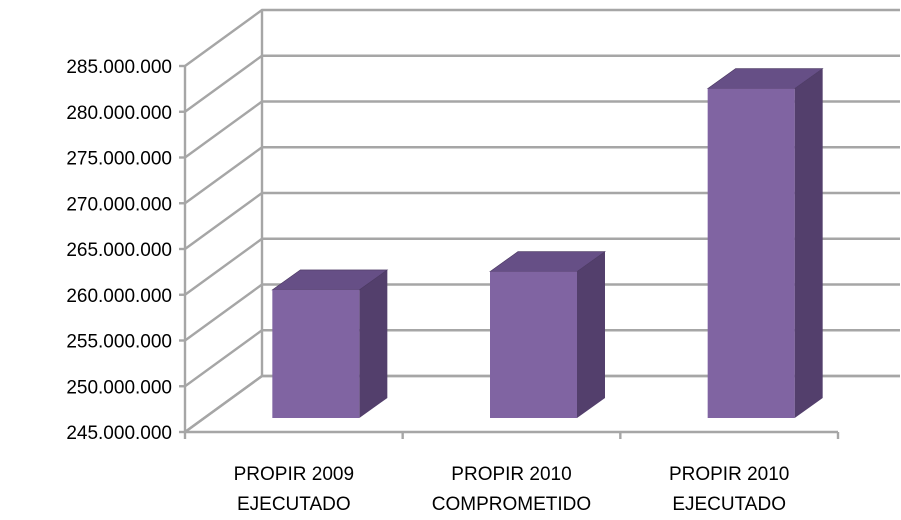 The height and width of the screenshot is (520, 901). Describe the element at coordinates (119, 113) in the screenshot. I see `y-tick-label: 280.000.000` at that location.